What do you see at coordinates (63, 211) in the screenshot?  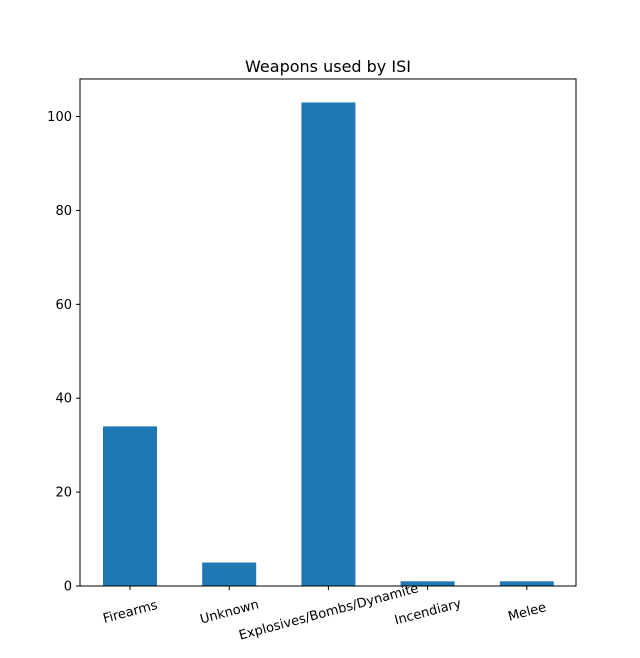 I see `y-tick-label: 80` at bounding box center [63, 211].